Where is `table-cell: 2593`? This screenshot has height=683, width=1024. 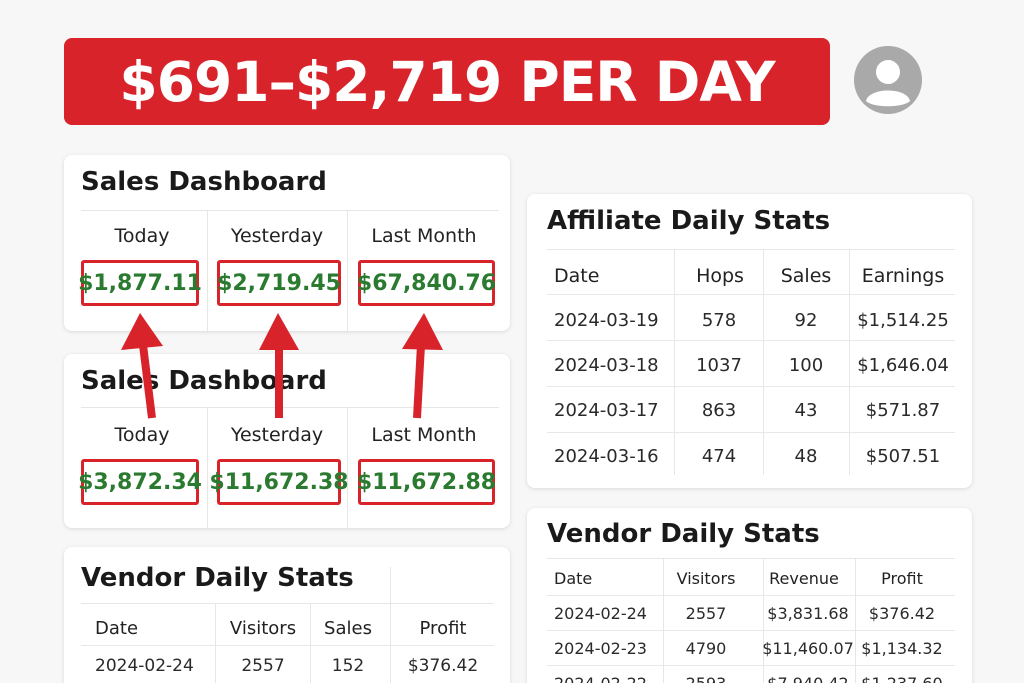 table-cell: 2593 is located at coordinates (706, 678).